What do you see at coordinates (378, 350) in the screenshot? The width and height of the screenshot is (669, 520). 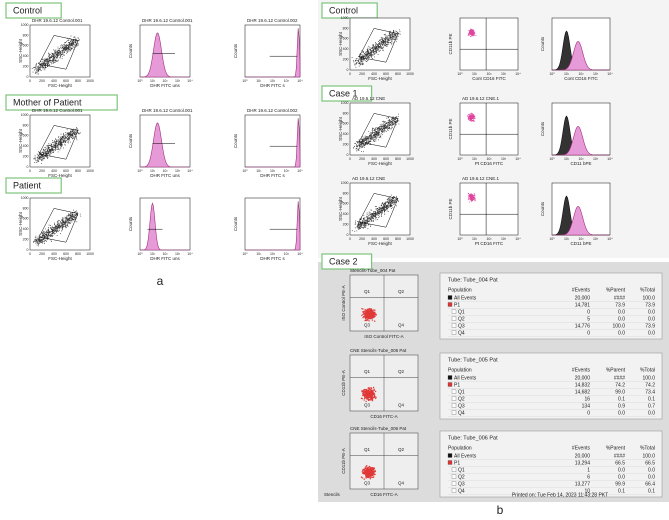 I see `plot-title: CNE Stencils-Tube_005 Pat` at bounding box center [378, 350].